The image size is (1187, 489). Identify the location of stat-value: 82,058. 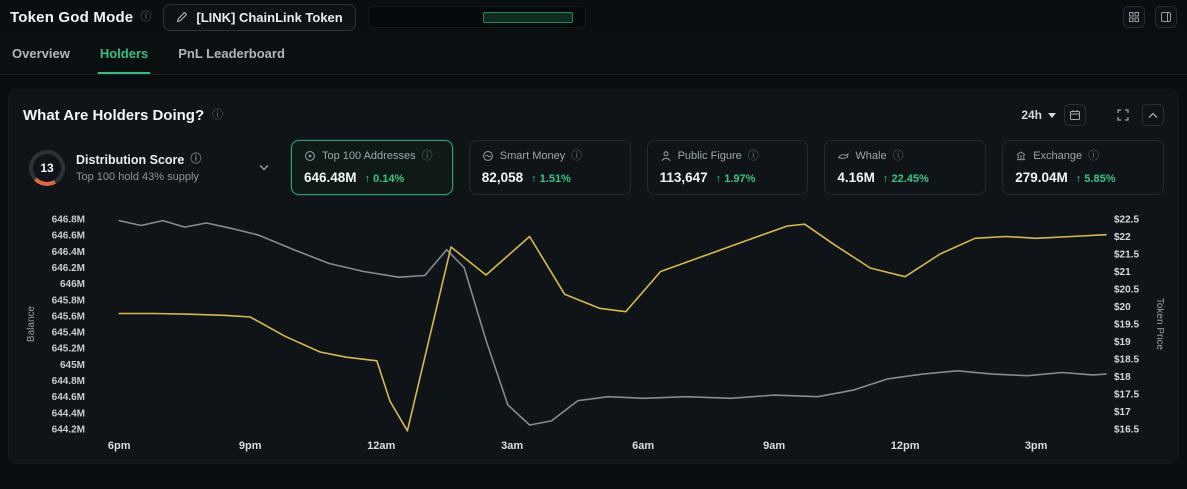
(502, 177).